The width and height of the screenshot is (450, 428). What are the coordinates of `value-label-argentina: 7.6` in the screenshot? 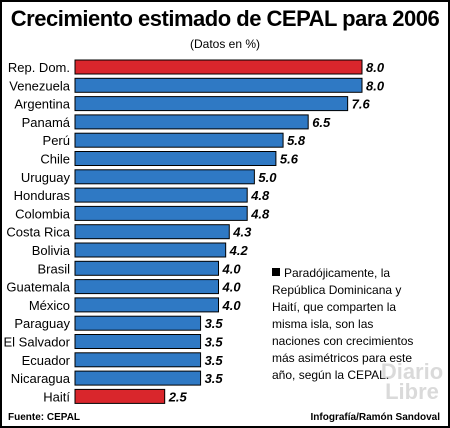 It's located at (361, 104).